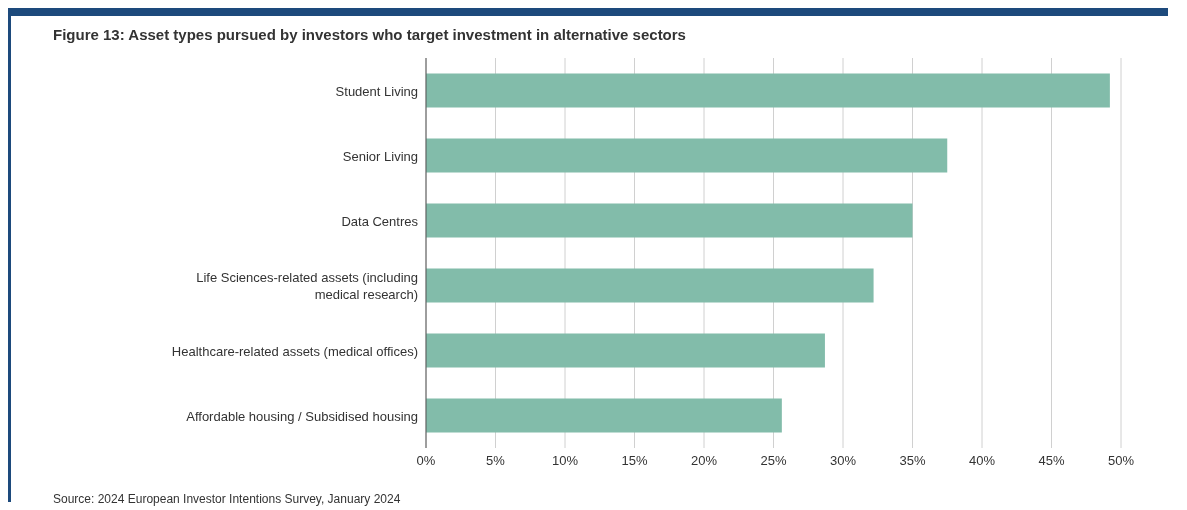 Image resolution: width=1187 pixels, height=510 pixels. Describe the element at coordinates (704, 461) in the screenshot. I see `x-tick-label: 20%` at that location.